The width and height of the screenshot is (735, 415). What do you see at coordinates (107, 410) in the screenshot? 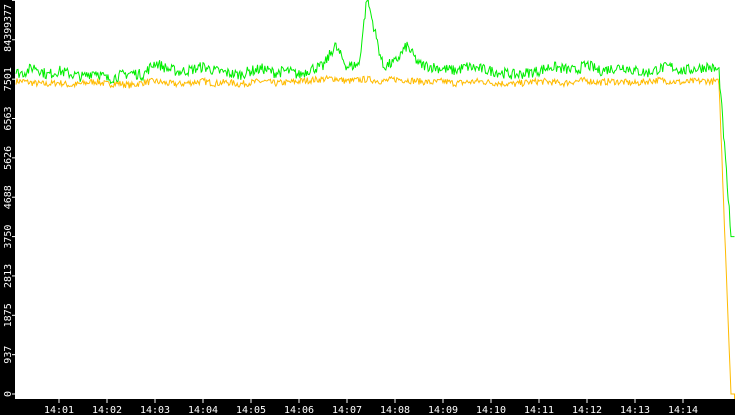
I see `x-tick-label: 14:02` at bounding box center [107, 410].